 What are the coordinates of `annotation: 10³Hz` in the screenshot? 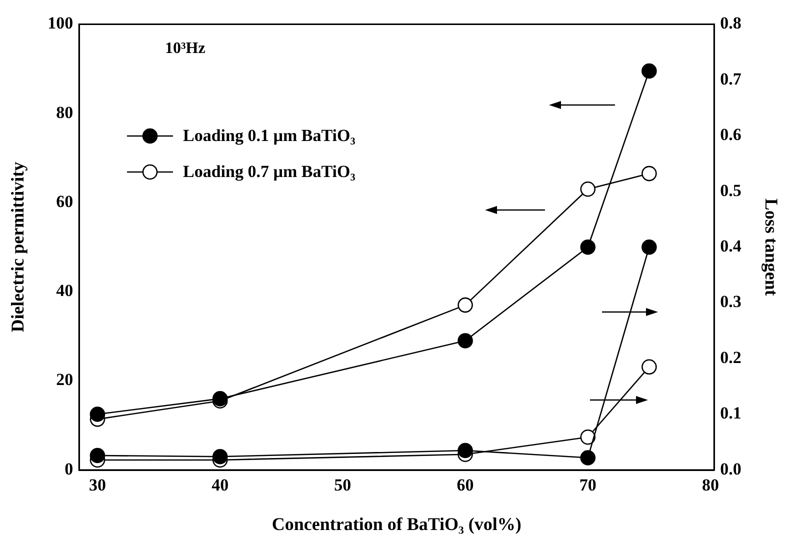 It's located at (185, 49).